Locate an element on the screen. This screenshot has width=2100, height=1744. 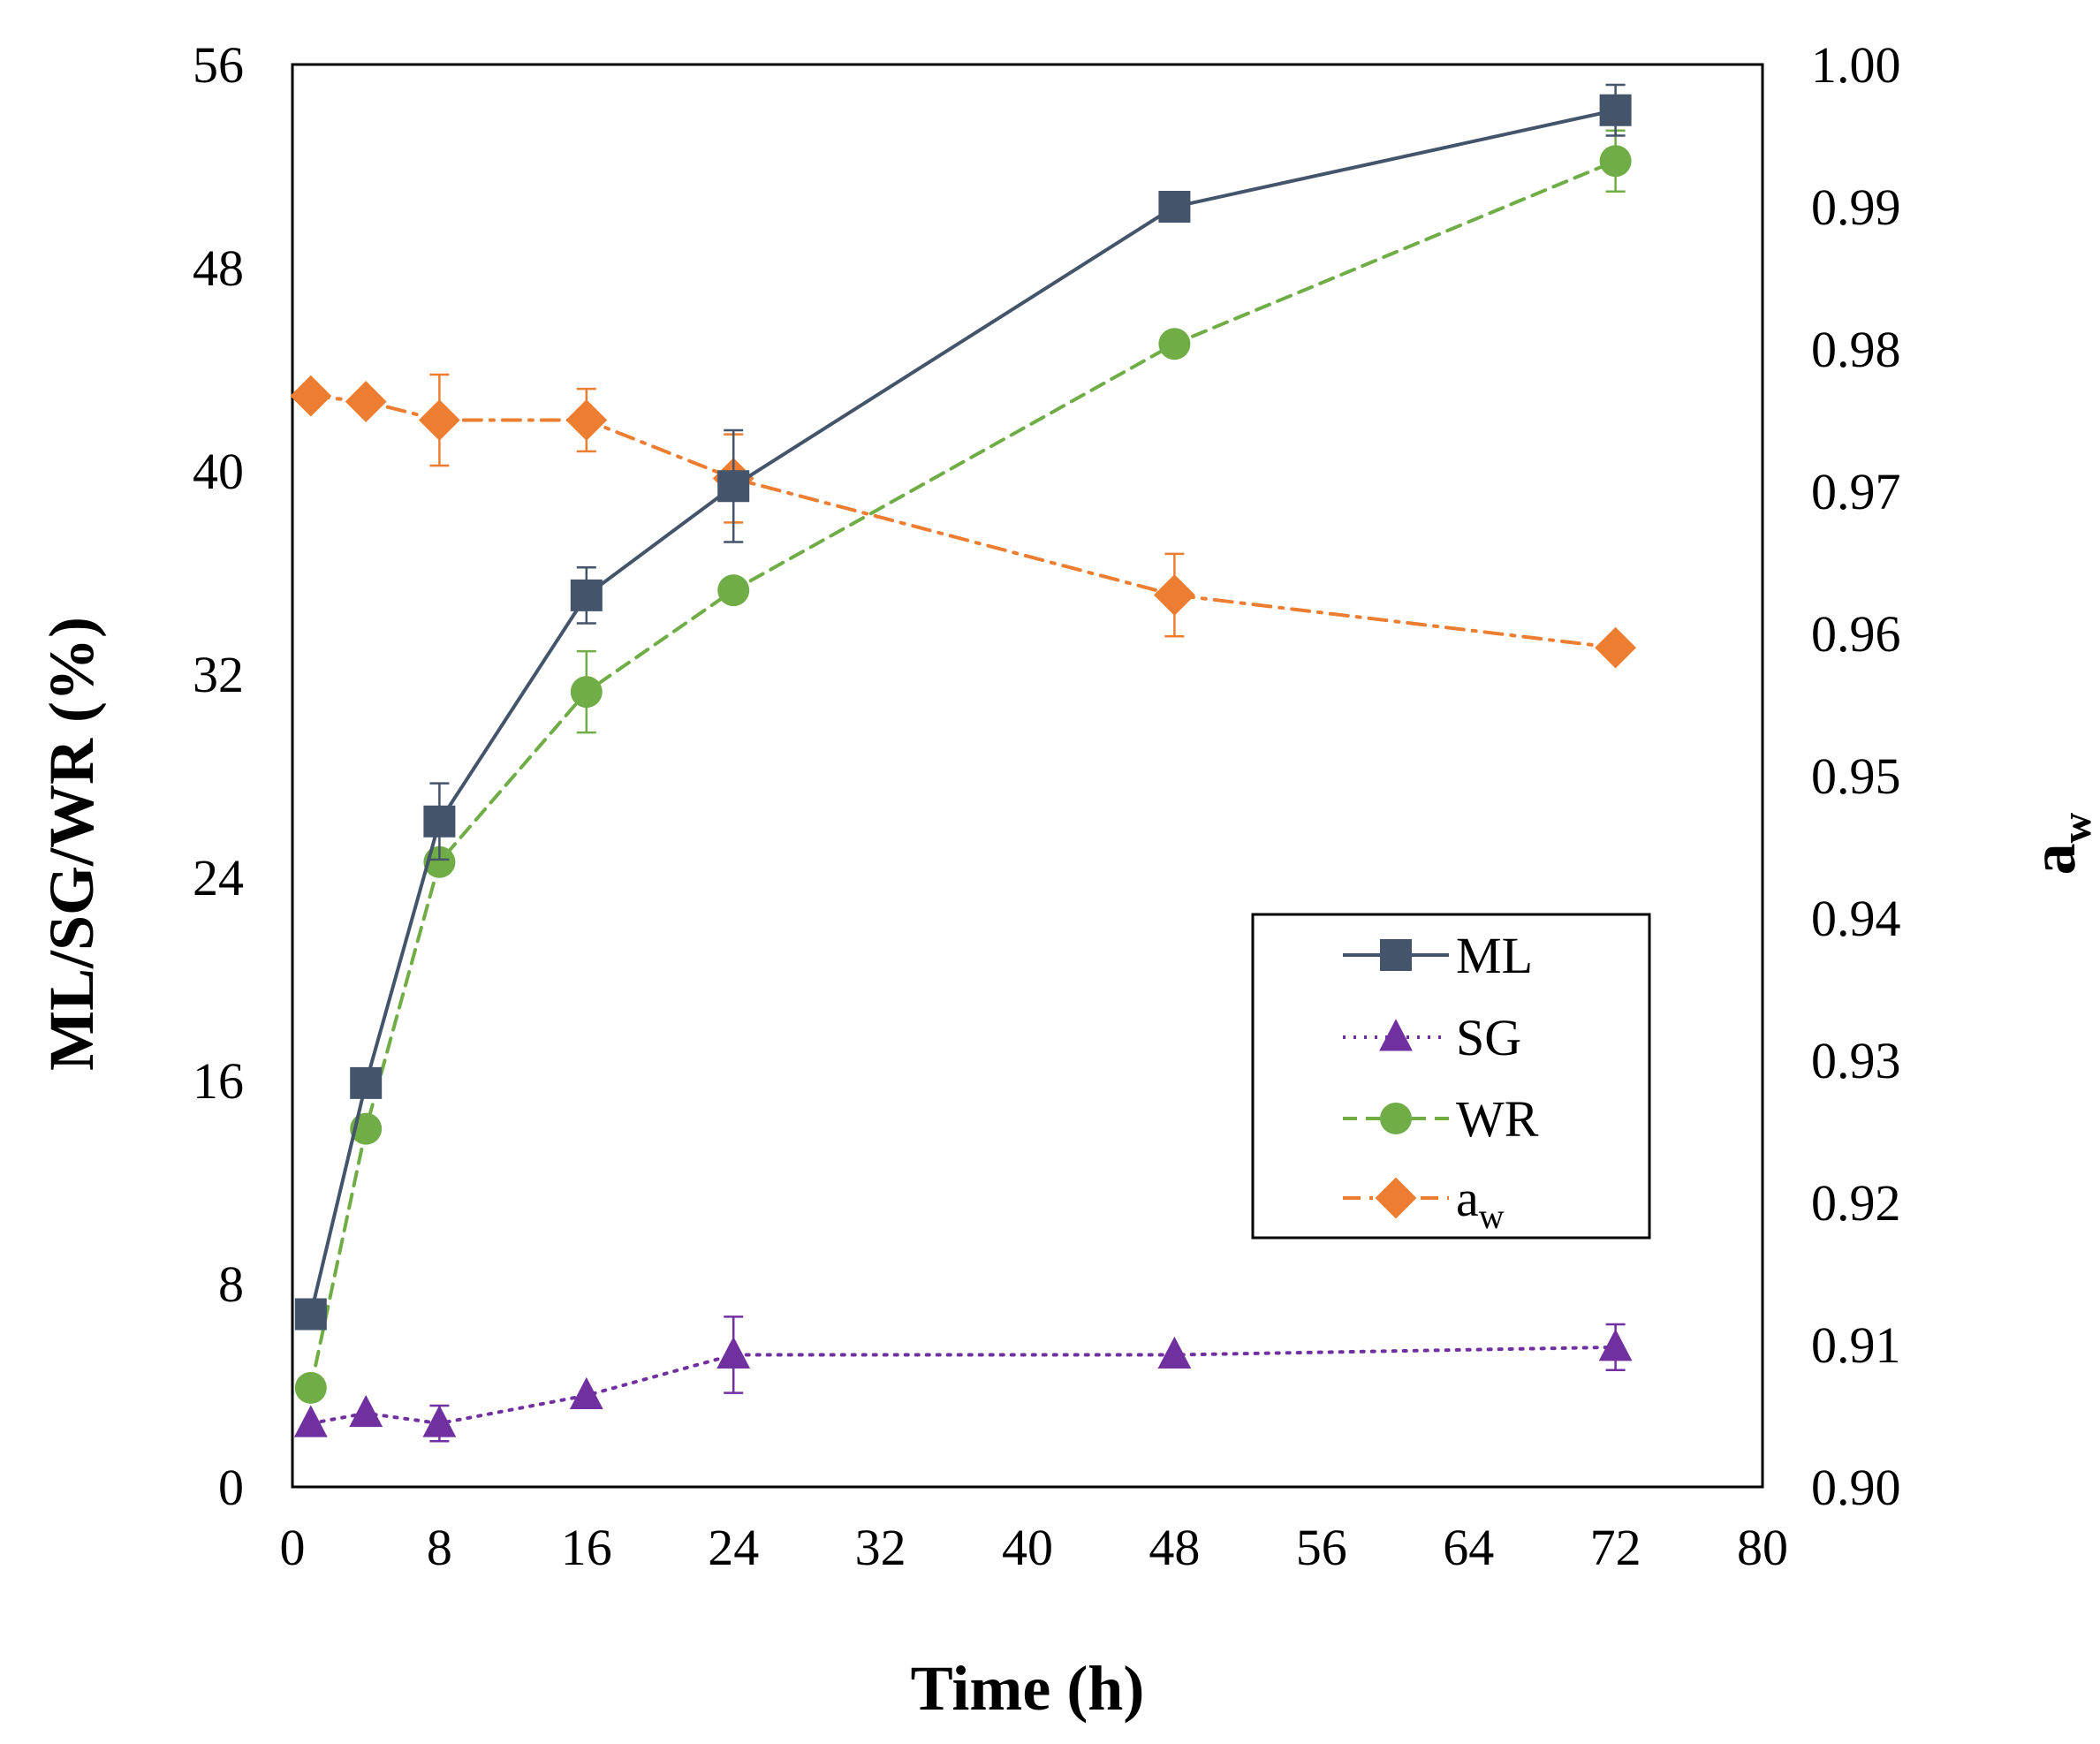
legend-box is located at coordinates (1451, 1076).